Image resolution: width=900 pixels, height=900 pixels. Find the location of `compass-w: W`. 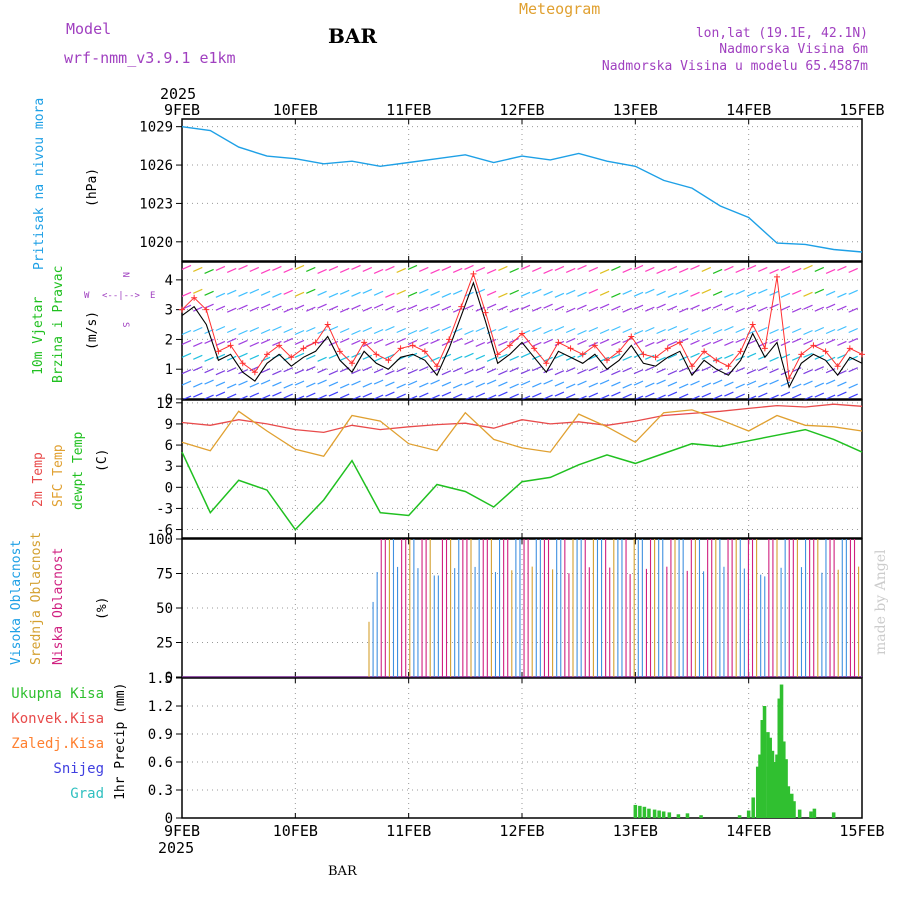

compass-w: W is located at coordinates (87, 296).